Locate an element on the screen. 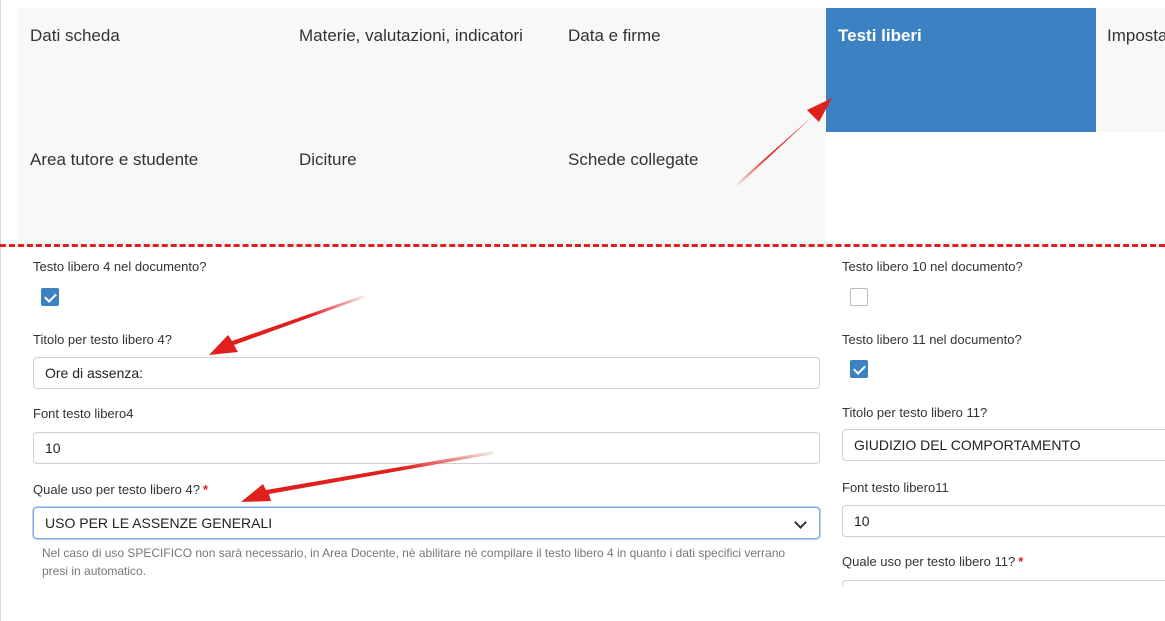 The image size is (1165, 621). uso-testo-libero-4-label-text: Quale uso per testo libero 4? is located at coordinates (116, 489).